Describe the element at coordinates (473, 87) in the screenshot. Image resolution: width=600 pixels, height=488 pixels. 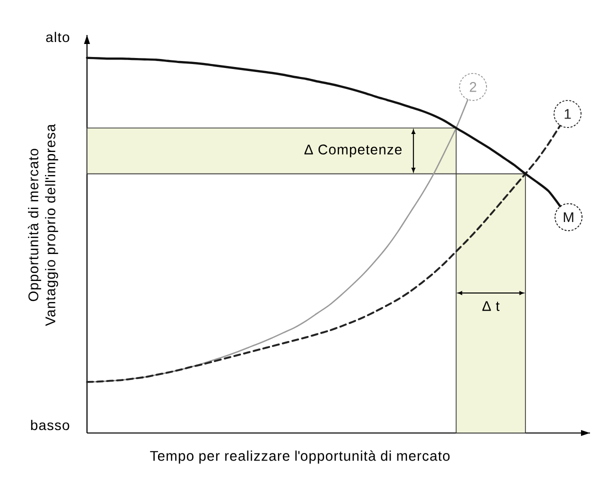
I see `legend-label: 2` at that location.